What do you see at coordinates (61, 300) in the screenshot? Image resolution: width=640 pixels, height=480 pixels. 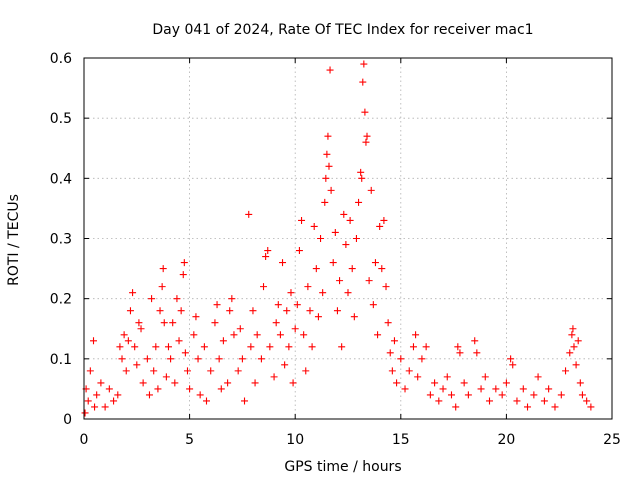 I see `y-tick-label: 0.2` at bounding box center [61, 300].